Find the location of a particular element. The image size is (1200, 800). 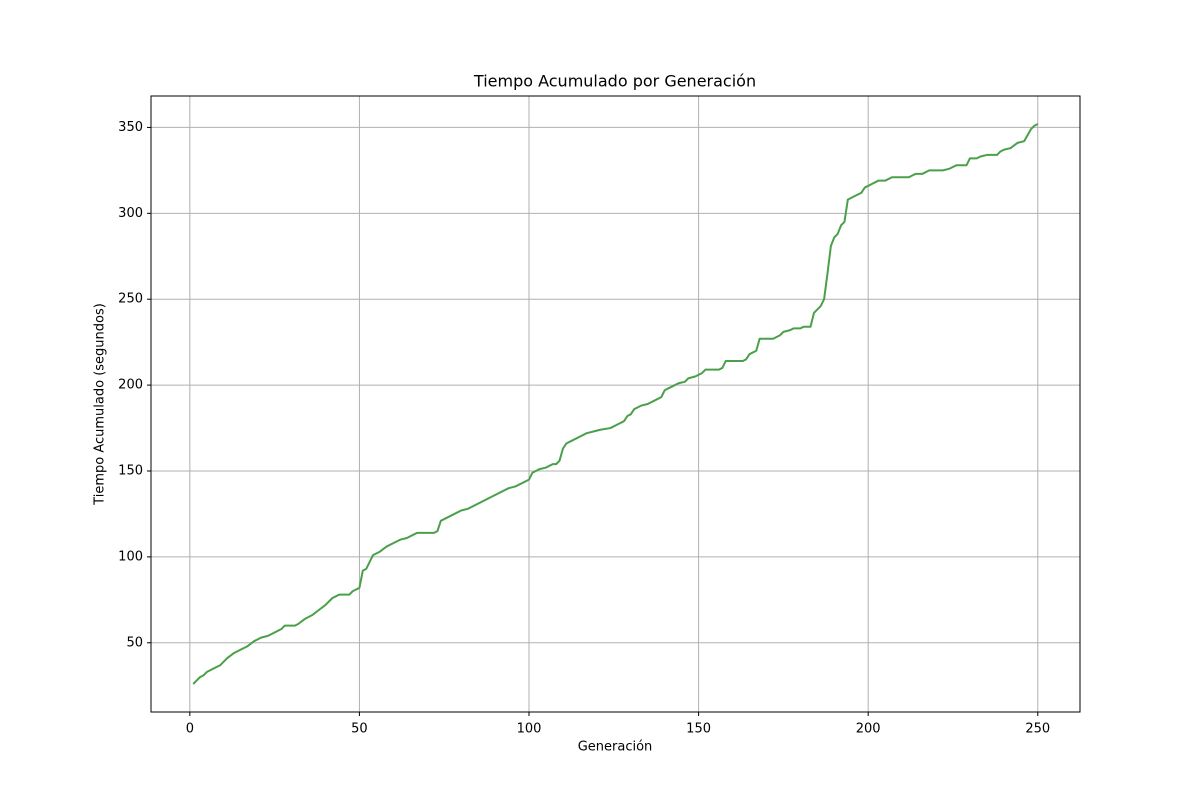

x-tick-label: 250 is located at coordinates (1037, 729).